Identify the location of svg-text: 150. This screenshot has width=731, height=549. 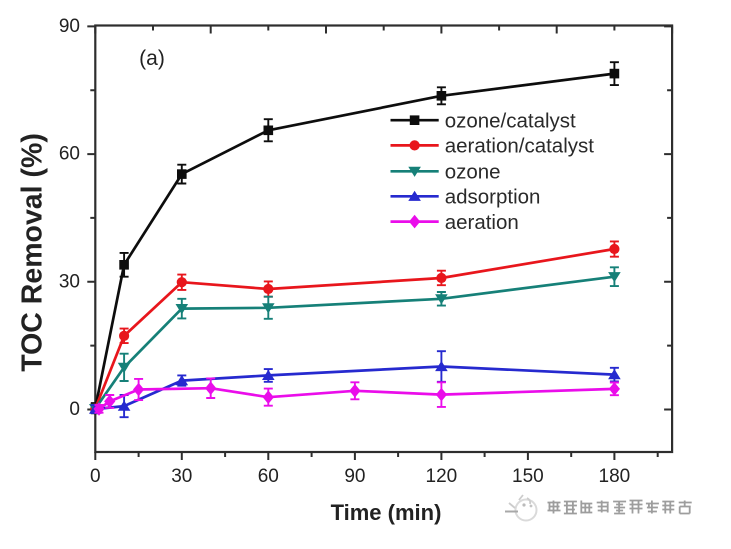
(528, 476).